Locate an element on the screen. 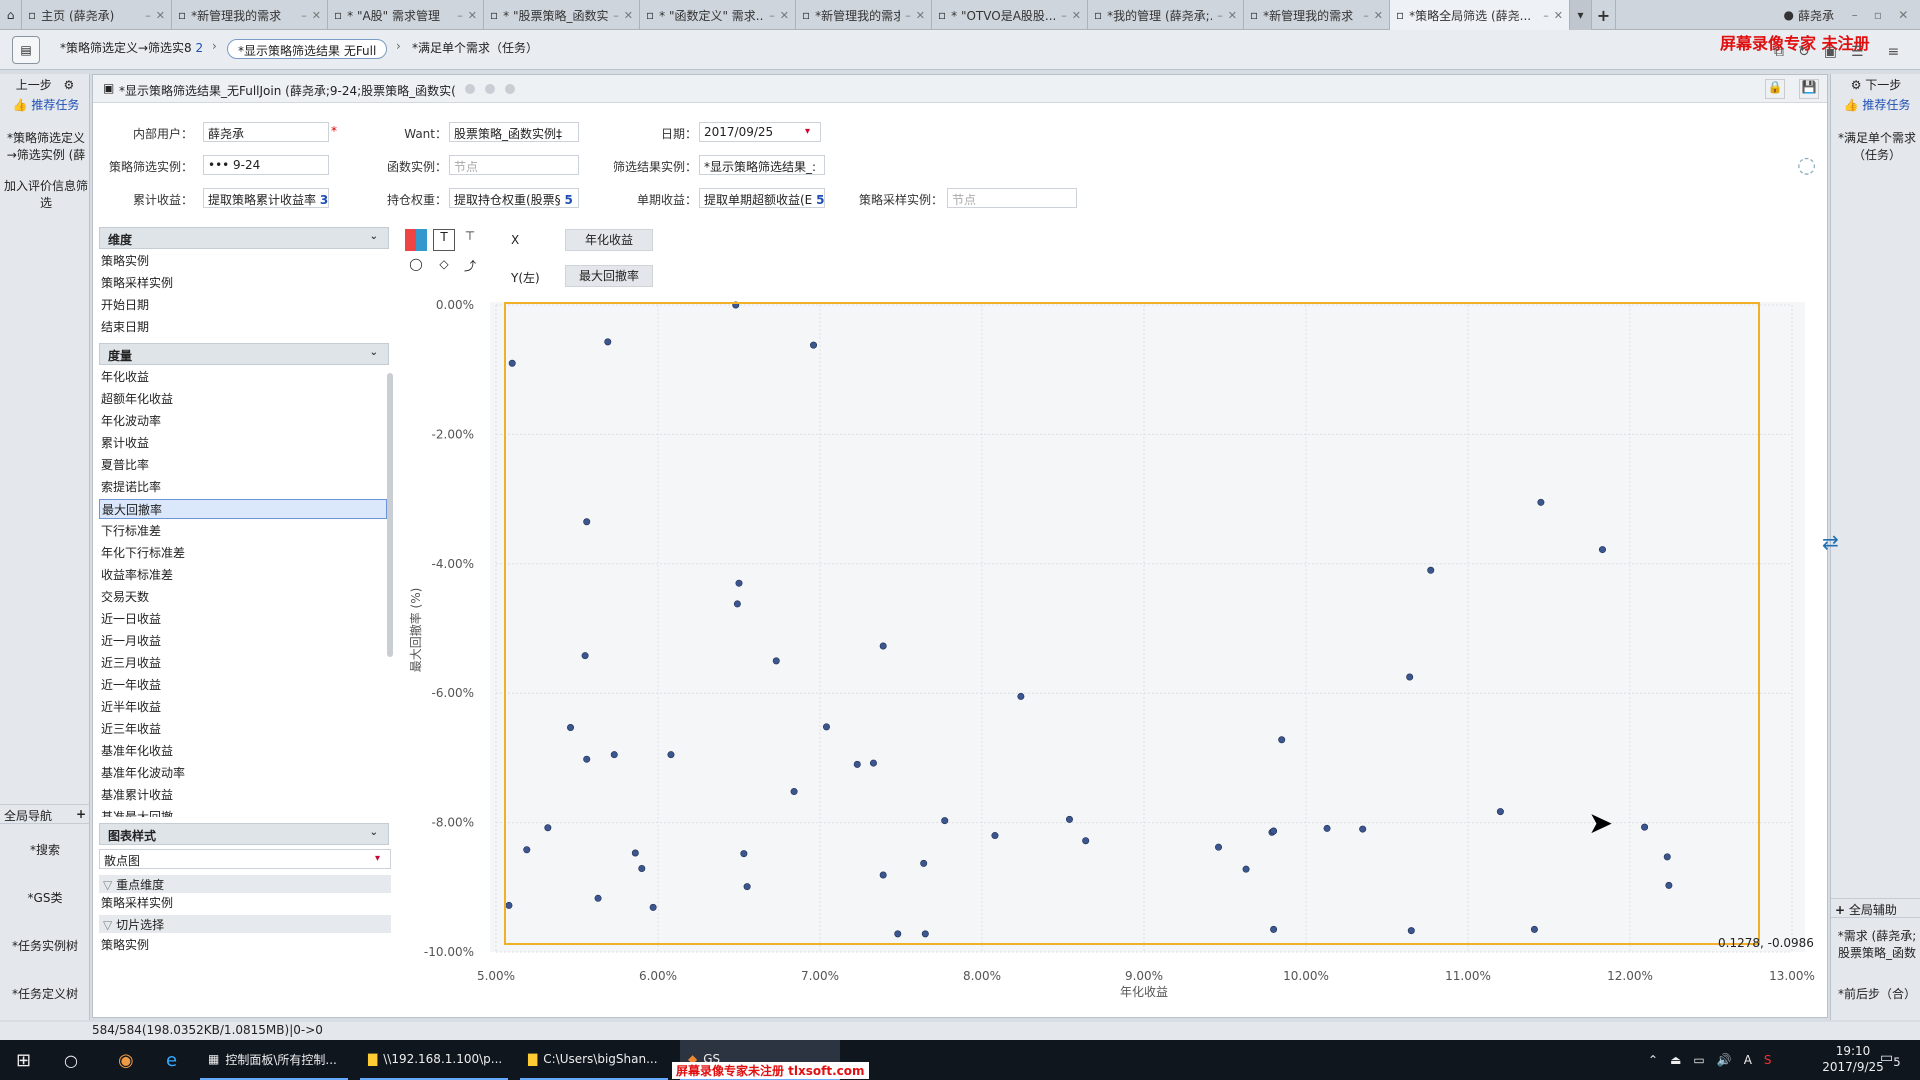  measure-item: 索提诺比率 is located at coordinates (131, 487).